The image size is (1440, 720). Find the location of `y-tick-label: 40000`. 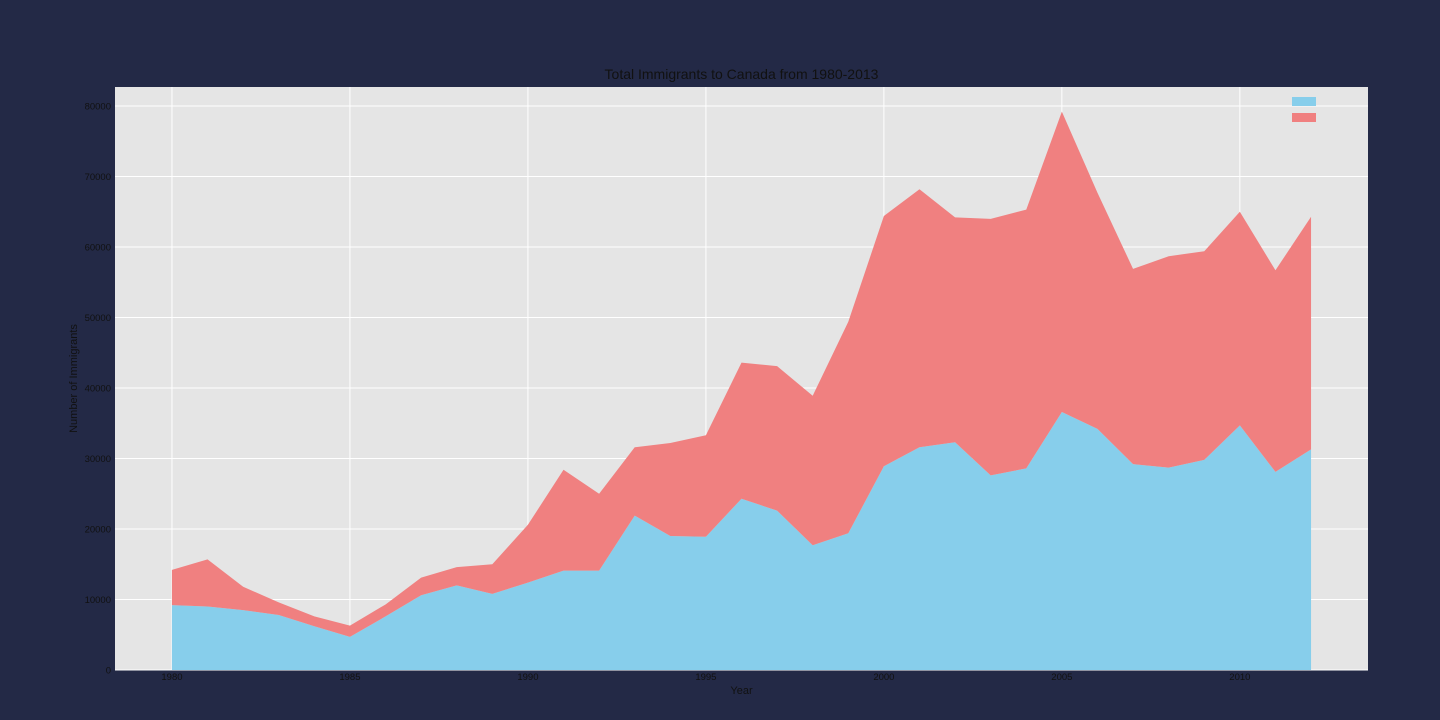

y-tick-label: 40000 is located at coordinates (98, 389).